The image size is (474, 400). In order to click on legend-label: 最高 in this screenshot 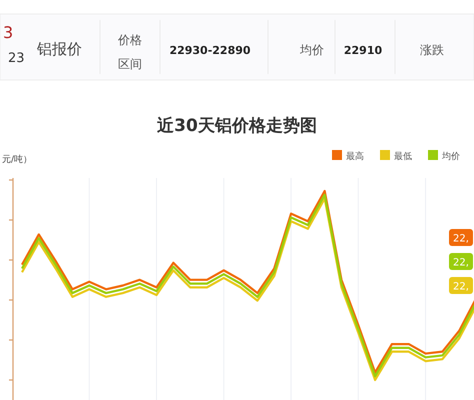, I will do `click(355, 156)`.